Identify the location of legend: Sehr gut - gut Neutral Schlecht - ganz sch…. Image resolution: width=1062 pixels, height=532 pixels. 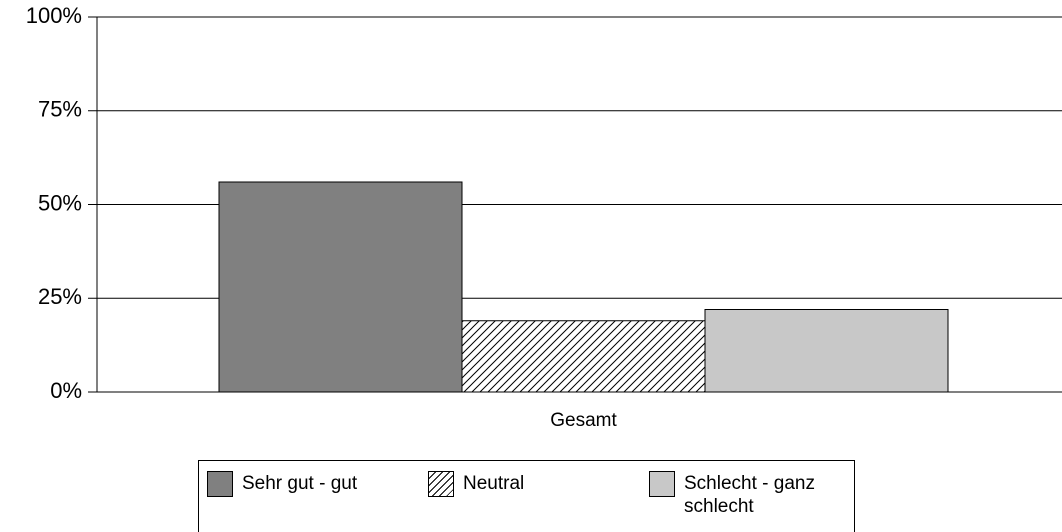
(526, 496).